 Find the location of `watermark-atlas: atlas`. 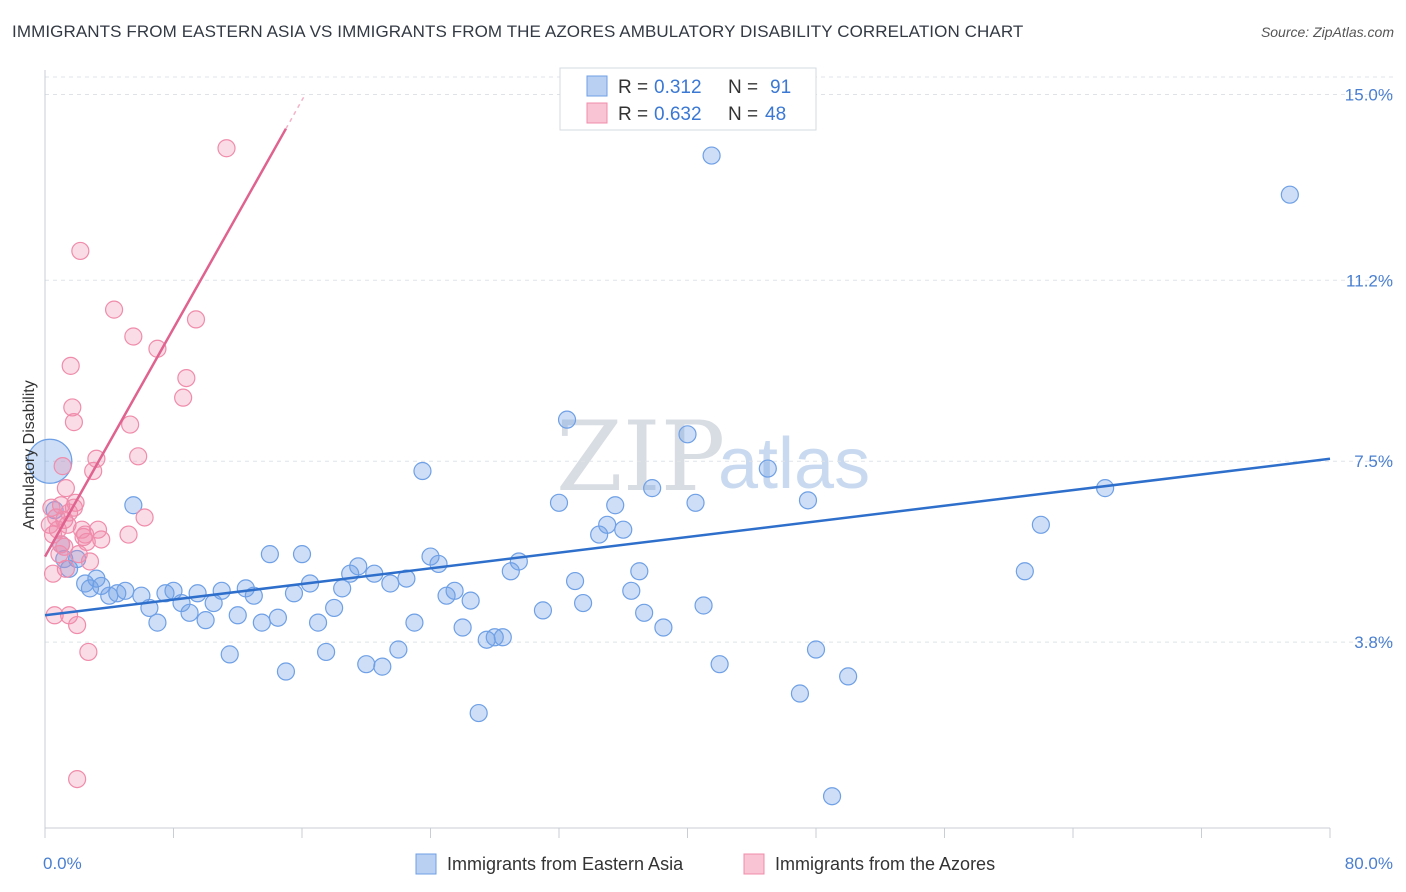

watermark-atlas: atlas is located at coordinates (794, 464).